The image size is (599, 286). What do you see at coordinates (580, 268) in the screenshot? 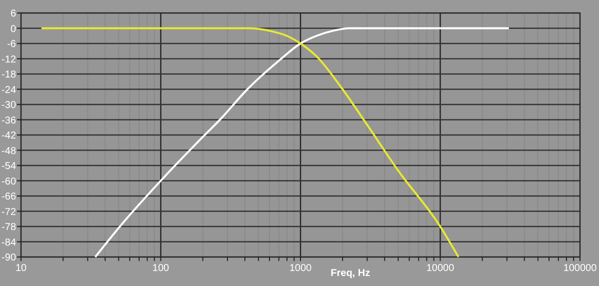
I see `x-tick-label: 100000` at bounding box center [580, 268].